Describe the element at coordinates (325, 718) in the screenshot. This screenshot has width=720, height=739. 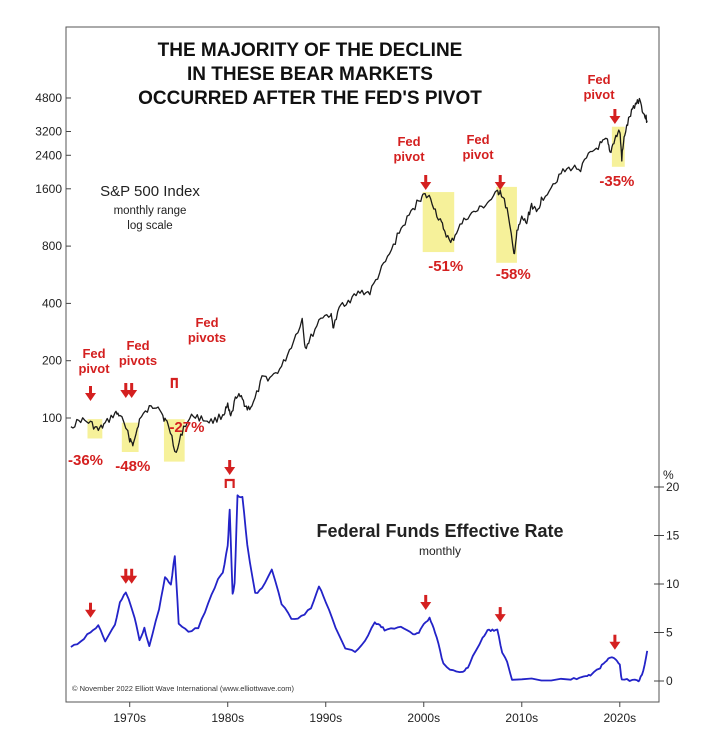
I see `x-tick-label: 1990s` at that location.